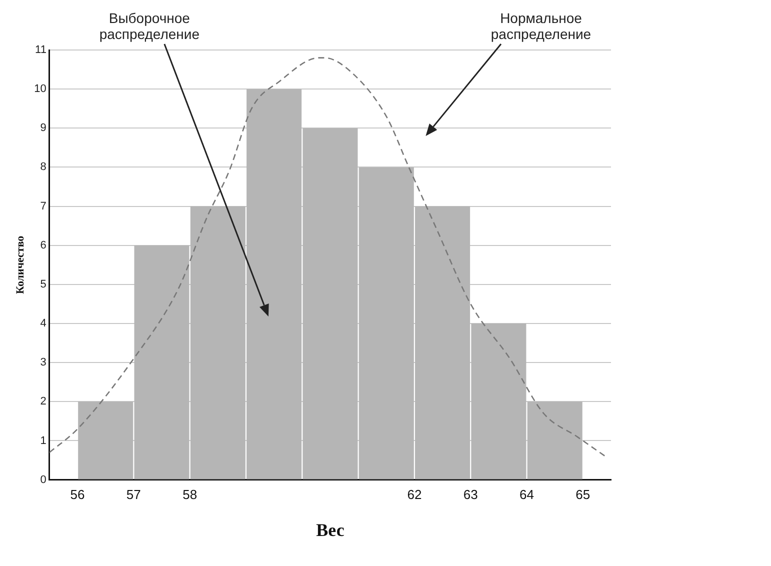 The width and height of the screenshot is (771, 566). What do you see at coordinates (43, 245) in the screenshot?
I see `y-tick-label: 6` at bounding box center [43, 245].